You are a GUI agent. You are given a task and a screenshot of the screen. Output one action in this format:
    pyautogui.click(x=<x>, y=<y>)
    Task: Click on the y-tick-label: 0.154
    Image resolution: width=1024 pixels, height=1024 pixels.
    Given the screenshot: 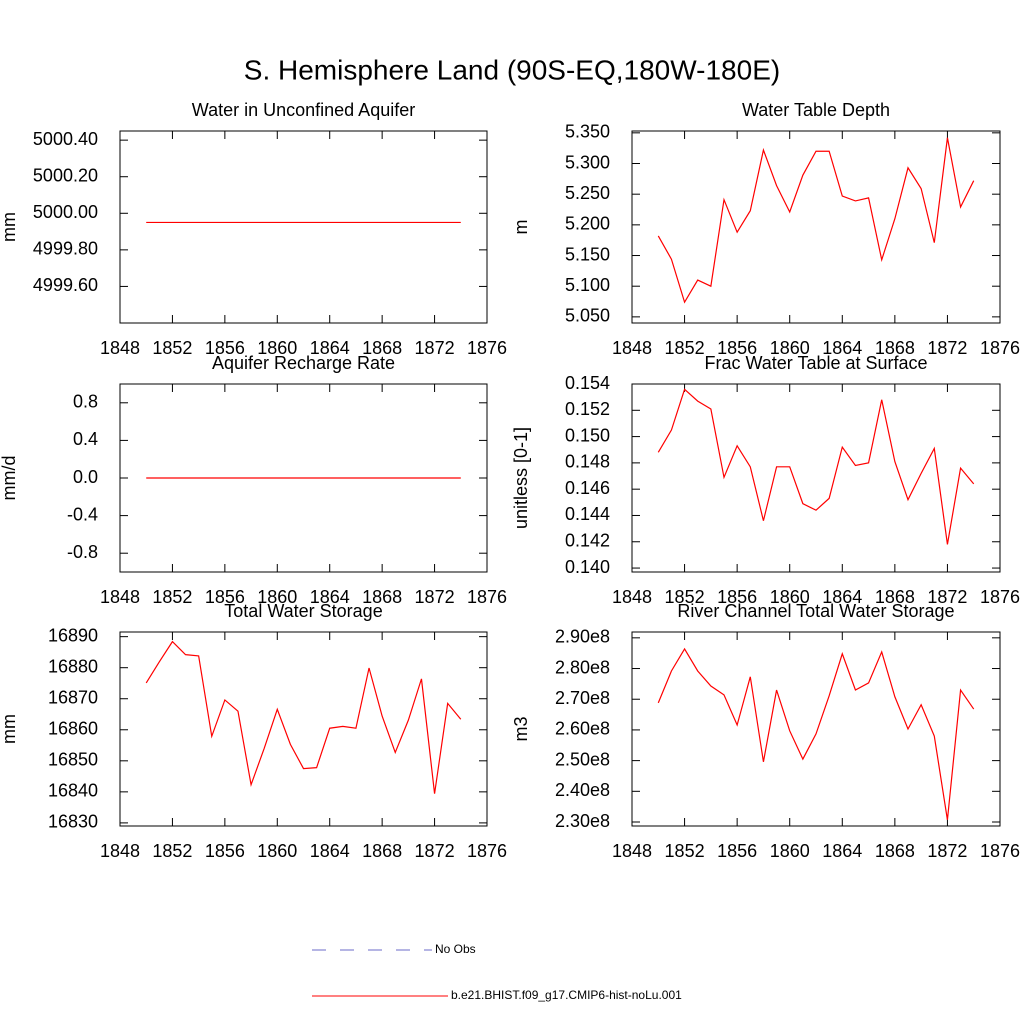 What is the action you would take?
    pyautogui.click(x=587, y=383)
    